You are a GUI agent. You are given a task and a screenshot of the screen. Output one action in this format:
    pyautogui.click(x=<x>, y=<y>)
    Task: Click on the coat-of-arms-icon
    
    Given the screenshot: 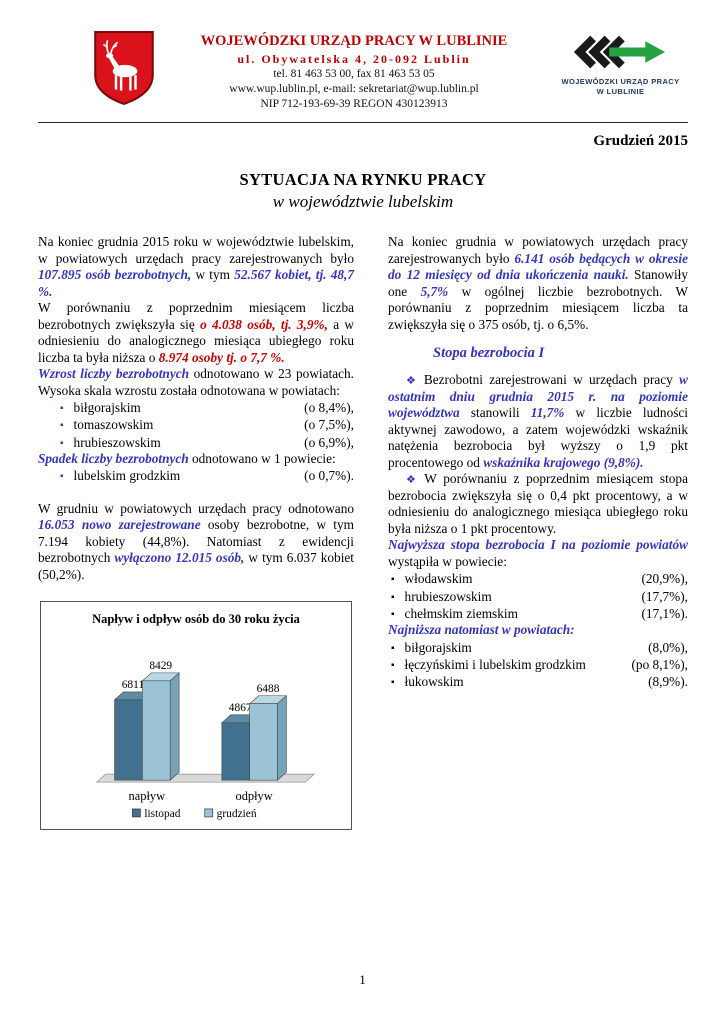 What is the action you would take?
    pyautogui.click(x=124, y=68)
    